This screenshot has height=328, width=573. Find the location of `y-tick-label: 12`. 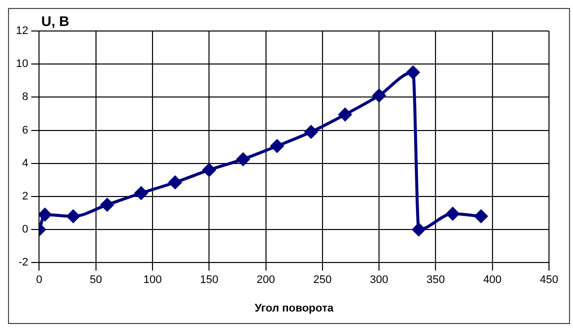

y-tick-label: 12 is located at coordinates (22, 31).